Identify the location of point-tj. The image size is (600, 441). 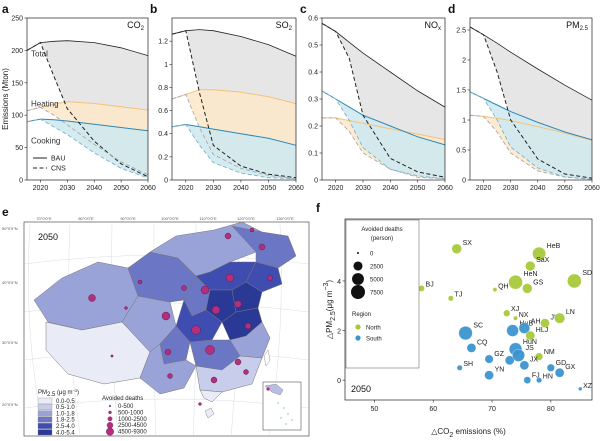
(451, 298).